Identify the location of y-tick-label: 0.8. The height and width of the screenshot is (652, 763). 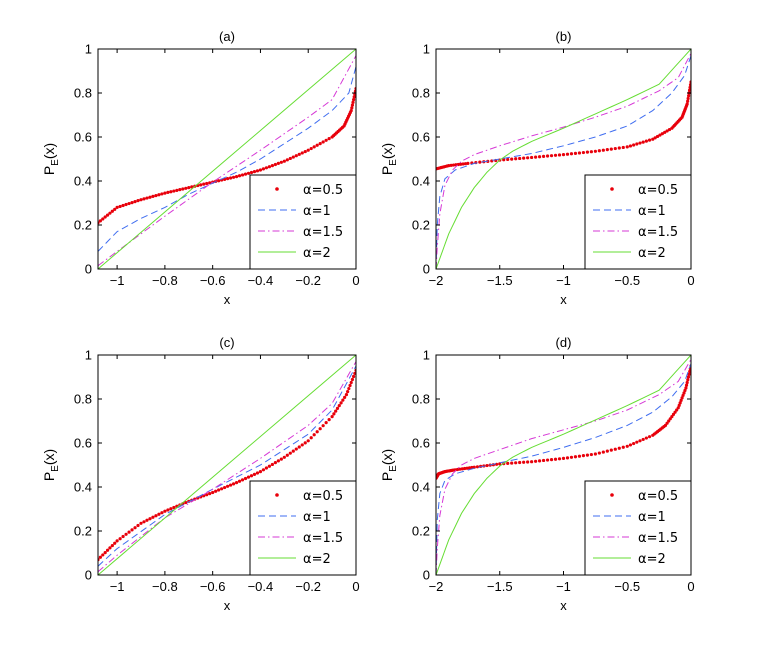
(83, 399).